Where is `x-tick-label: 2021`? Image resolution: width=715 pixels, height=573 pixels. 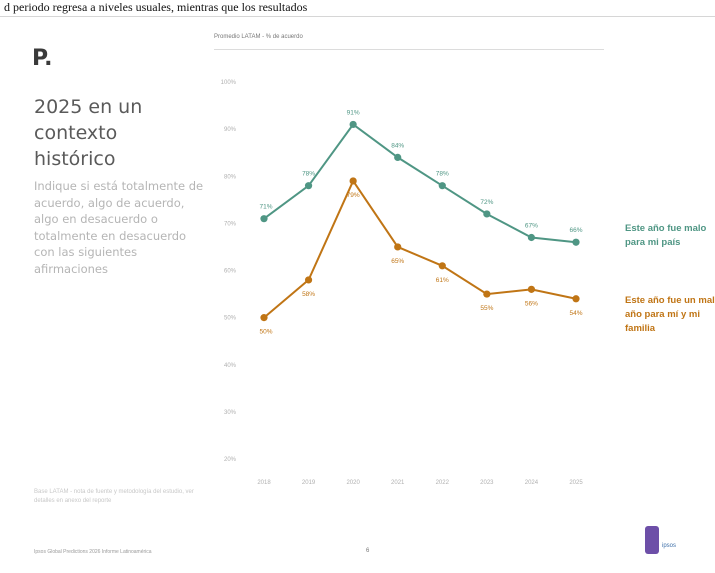
x-tick-label: 2021 is located at coordinates (398, 483).